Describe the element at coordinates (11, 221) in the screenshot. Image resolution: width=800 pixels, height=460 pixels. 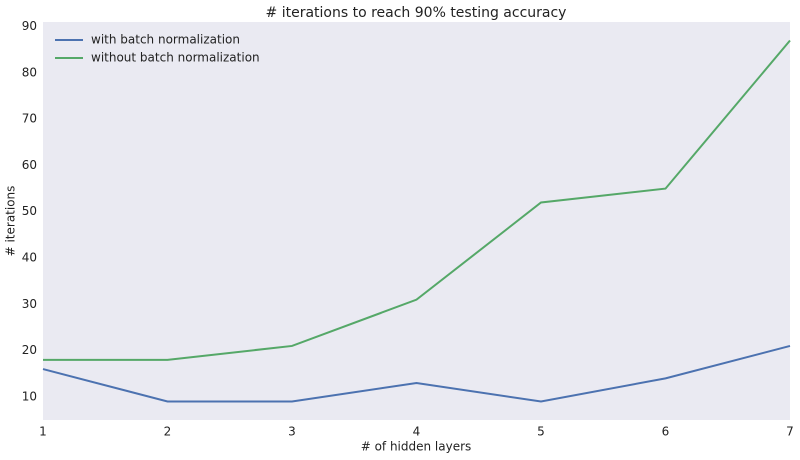
I see `y-axis-label: # iterations` at that location.